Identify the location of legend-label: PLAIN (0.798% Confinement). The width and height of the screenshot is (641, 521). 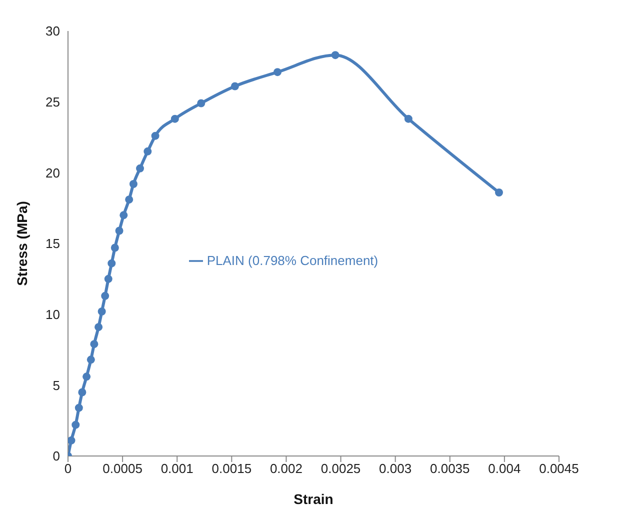
(292, 260).